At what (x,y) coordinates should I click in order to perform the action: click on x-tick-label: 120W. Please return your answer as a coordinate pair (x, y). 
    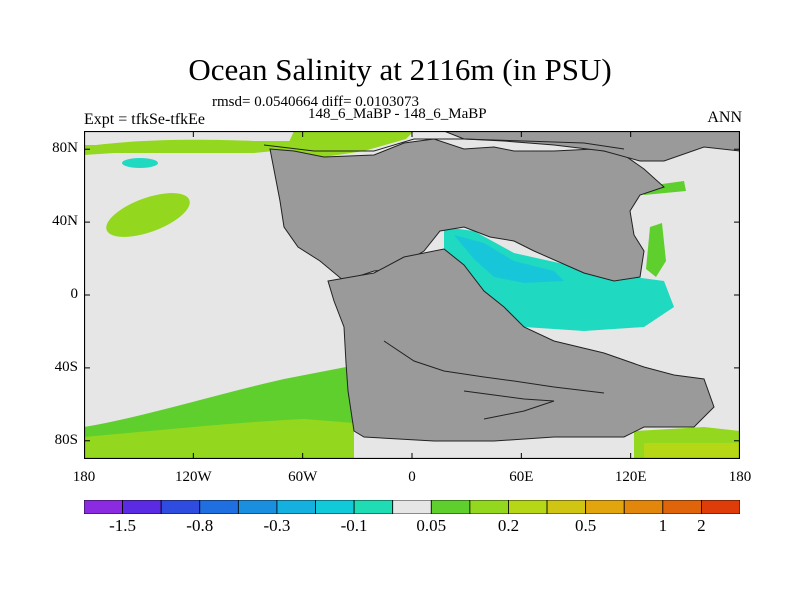
    Looking at the image, I should click on (193, 477).